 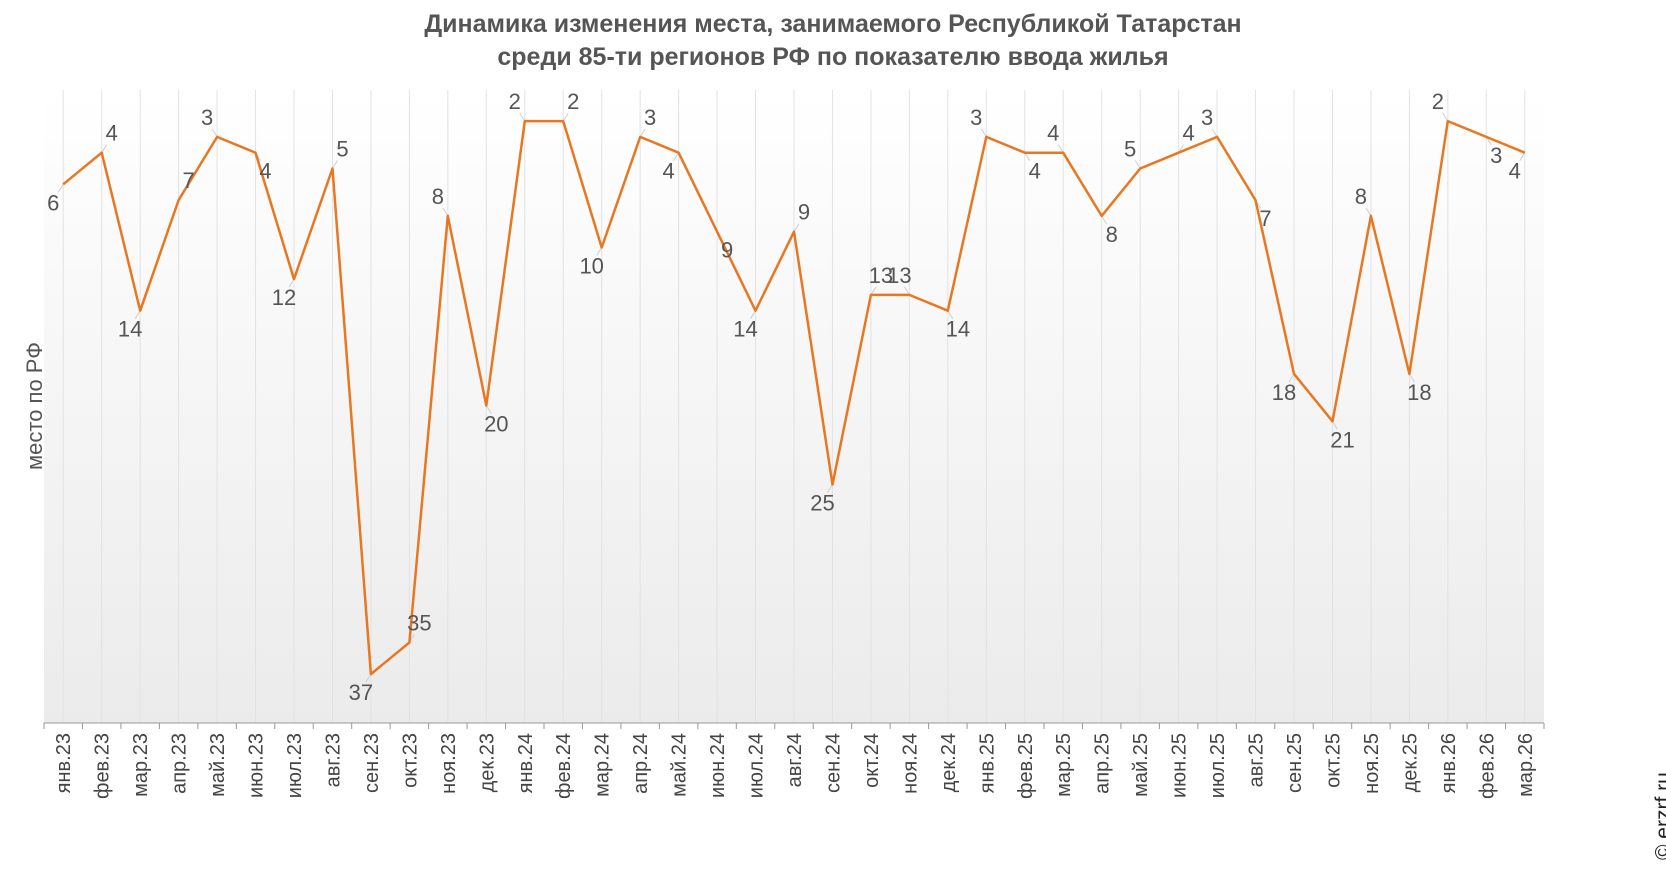 What do you see at coordinates (833, 763) in the screenshot?
I see `x-tick-label: сен.24` at bounding box center [833, 763].